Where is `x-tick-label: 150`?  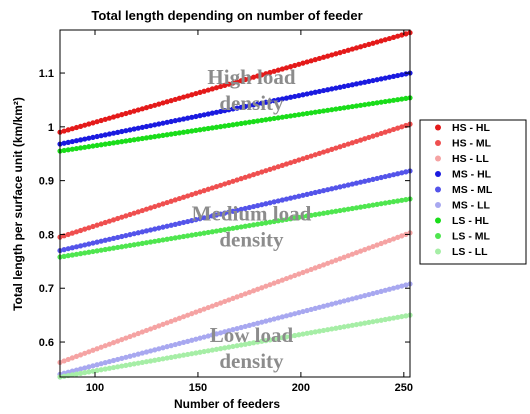
x-tick-label: 150 is located at coordinates (198, 388).